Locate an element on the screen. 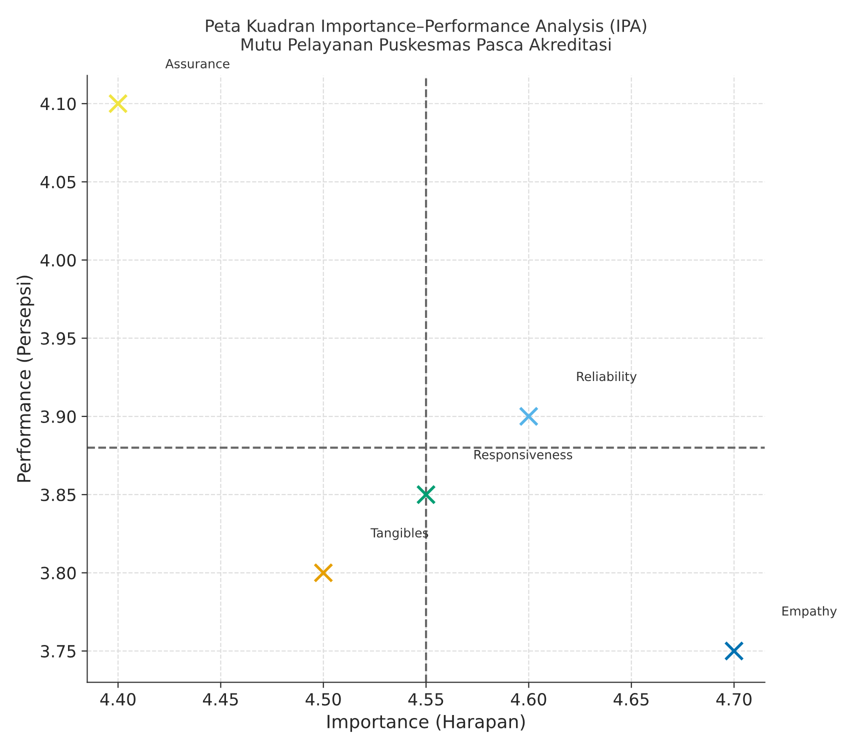  x-tick-label: 4.50 is located at coordinates (323, 699).